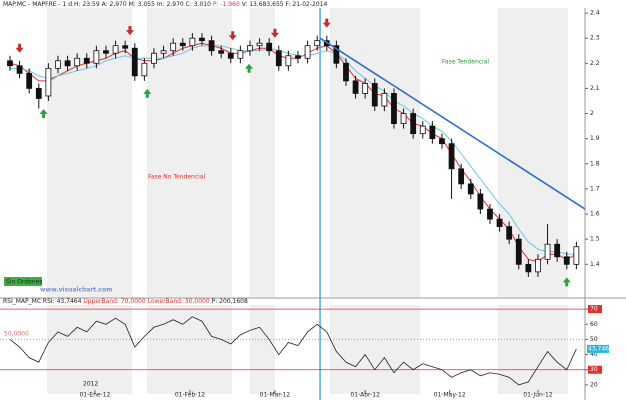 The image size is (626, 400). I want to click on orders-label: Sin Ordenes, so click(24, 282).